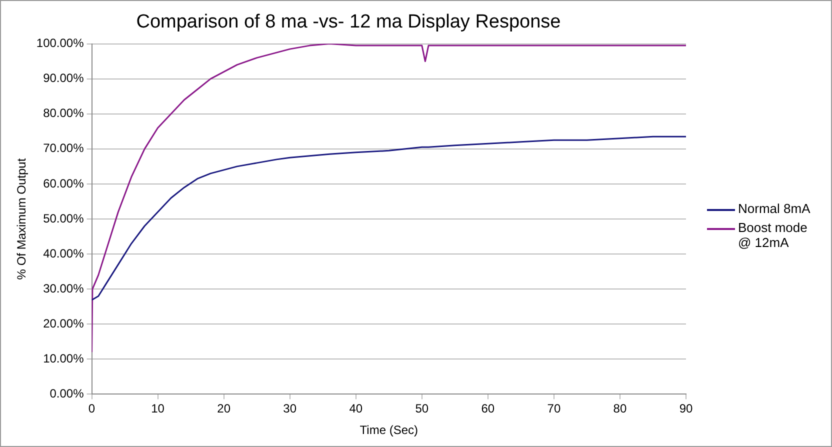 This screenshot has width=832, height=447. I want to click on x-tick-label: 70, so click(554, 409).